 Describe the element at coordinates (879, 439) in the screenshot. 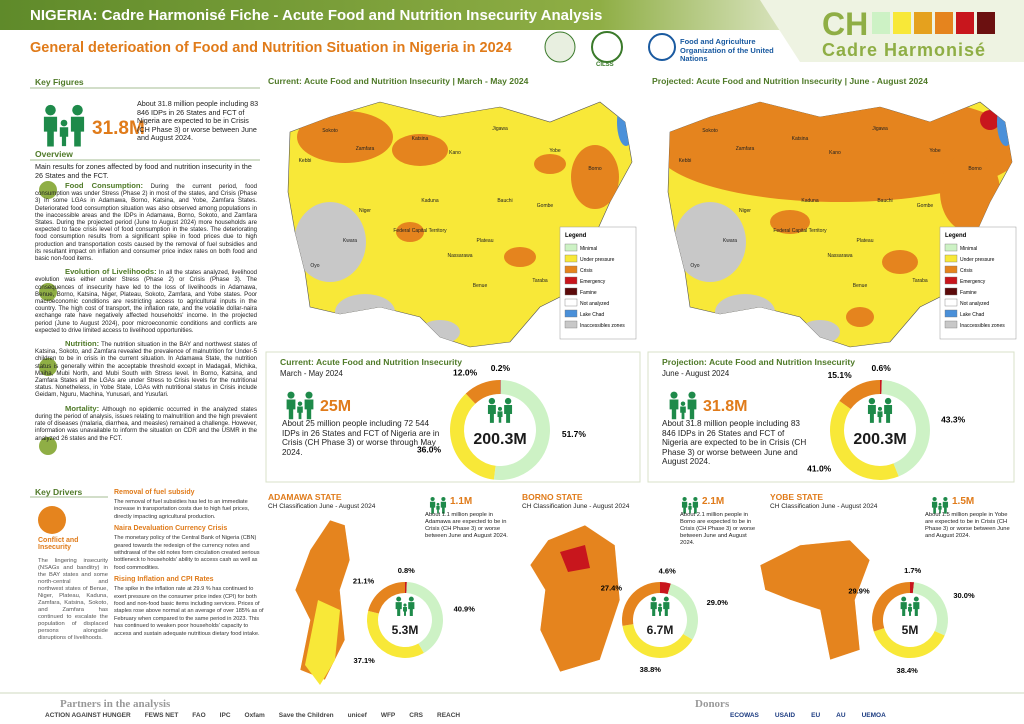

I see `donut-center: 200.3M` at that location.